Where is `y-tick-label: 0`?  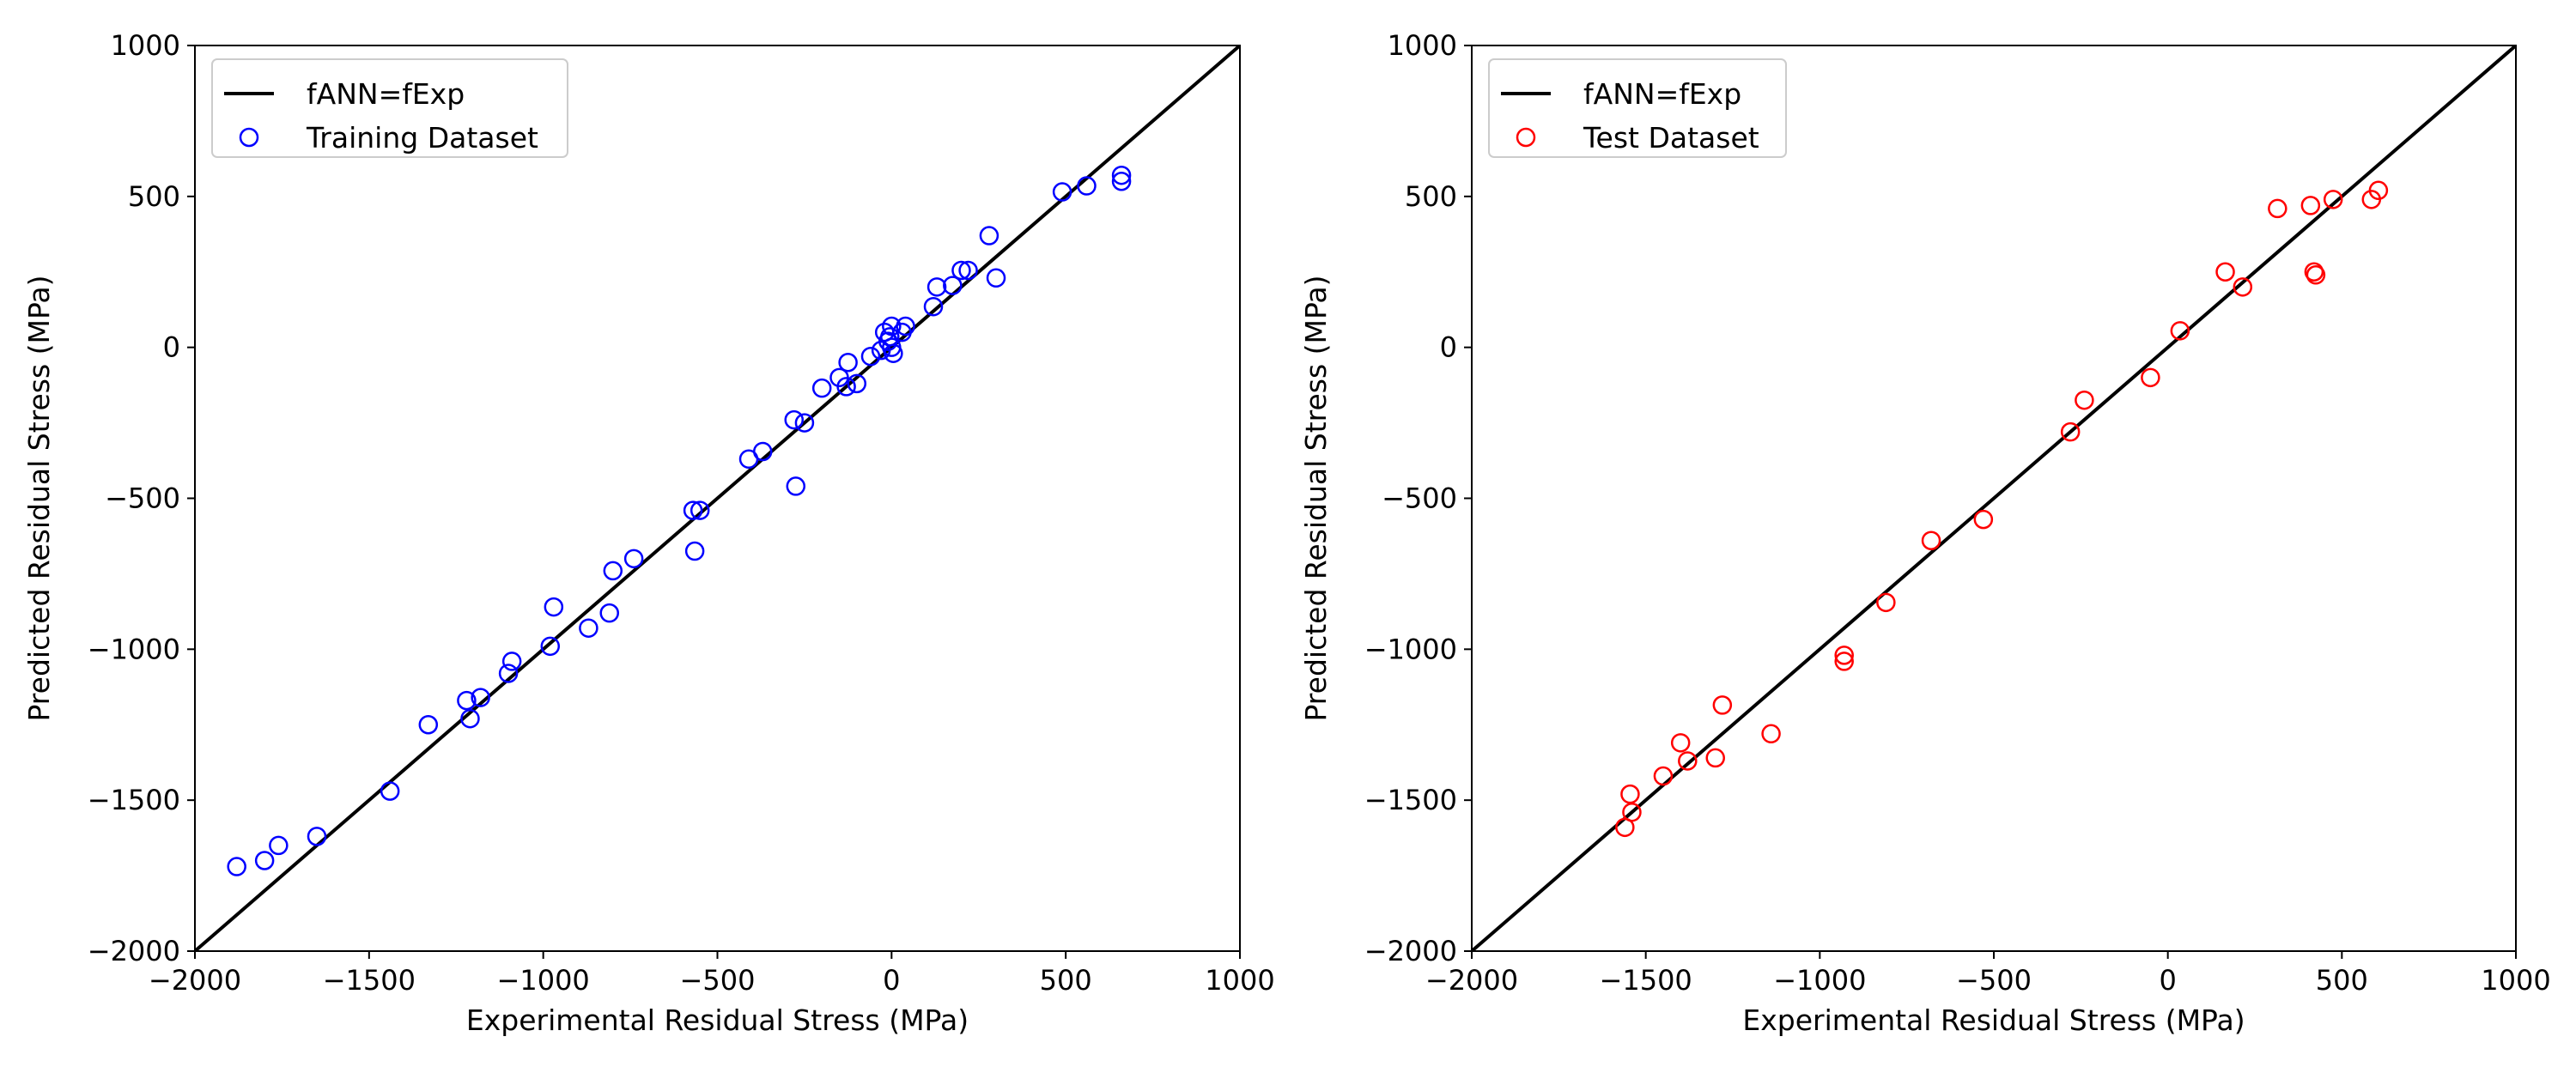
y-tick-label: 0 is located at coordinates (1448, 348).